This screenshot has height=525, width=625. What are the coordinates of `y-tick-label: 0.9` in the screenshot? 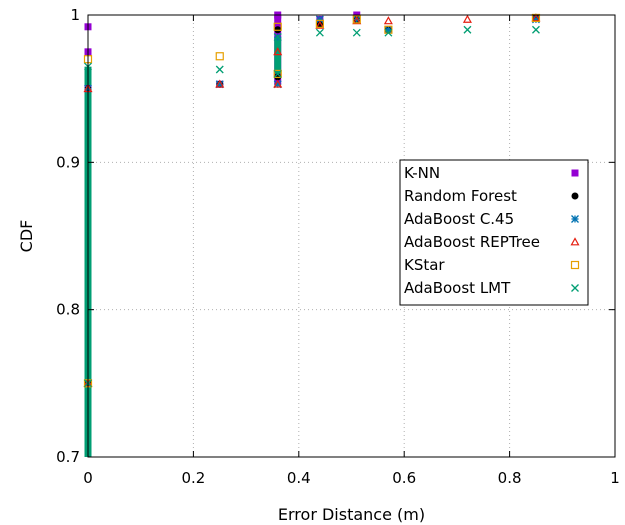 It's located at (68, 162).